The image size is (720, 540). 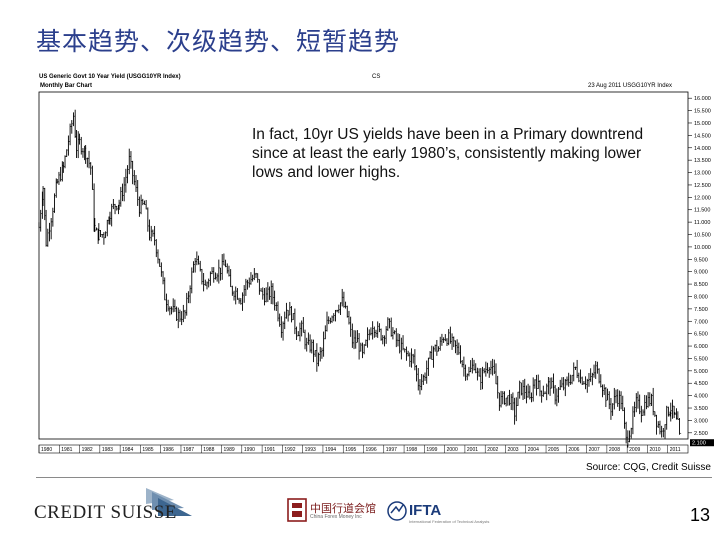 I want to click on y-tick-label: 12.500, so click(x=702, y=186).